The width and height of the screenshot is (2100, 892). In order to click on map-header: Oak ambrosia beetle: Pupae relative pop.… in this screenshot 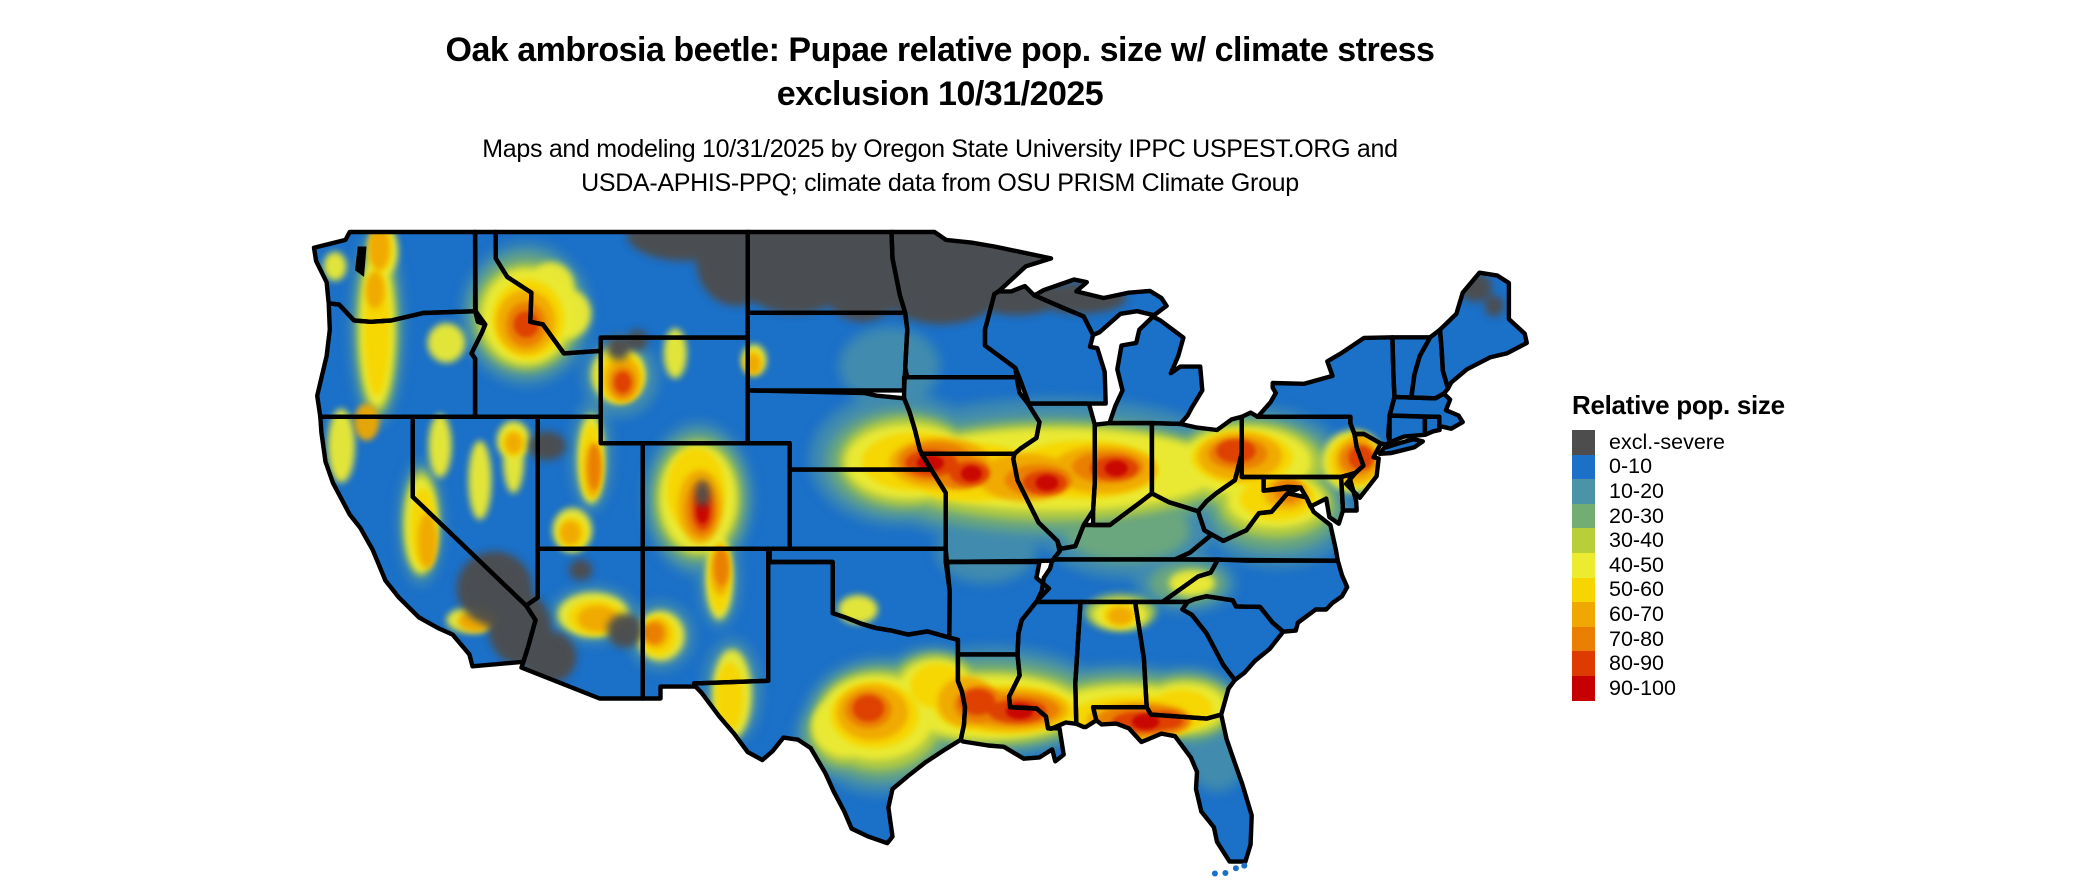, I will do `click(940, 114)`.